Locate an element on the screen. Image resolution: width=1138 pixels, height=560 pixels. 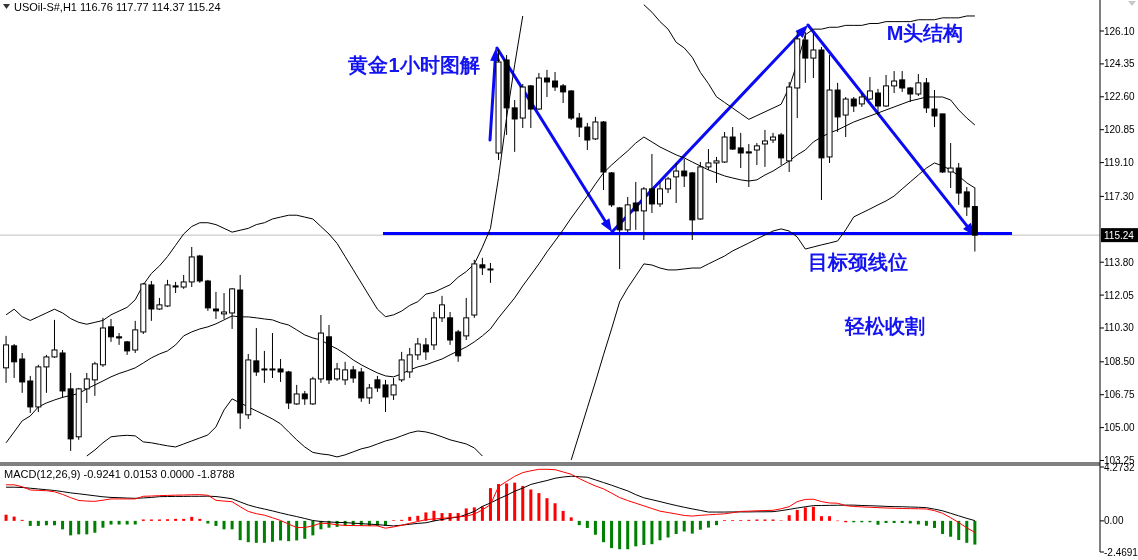
y-tick-label: 110.30 is located at coordinates (1119, 328).